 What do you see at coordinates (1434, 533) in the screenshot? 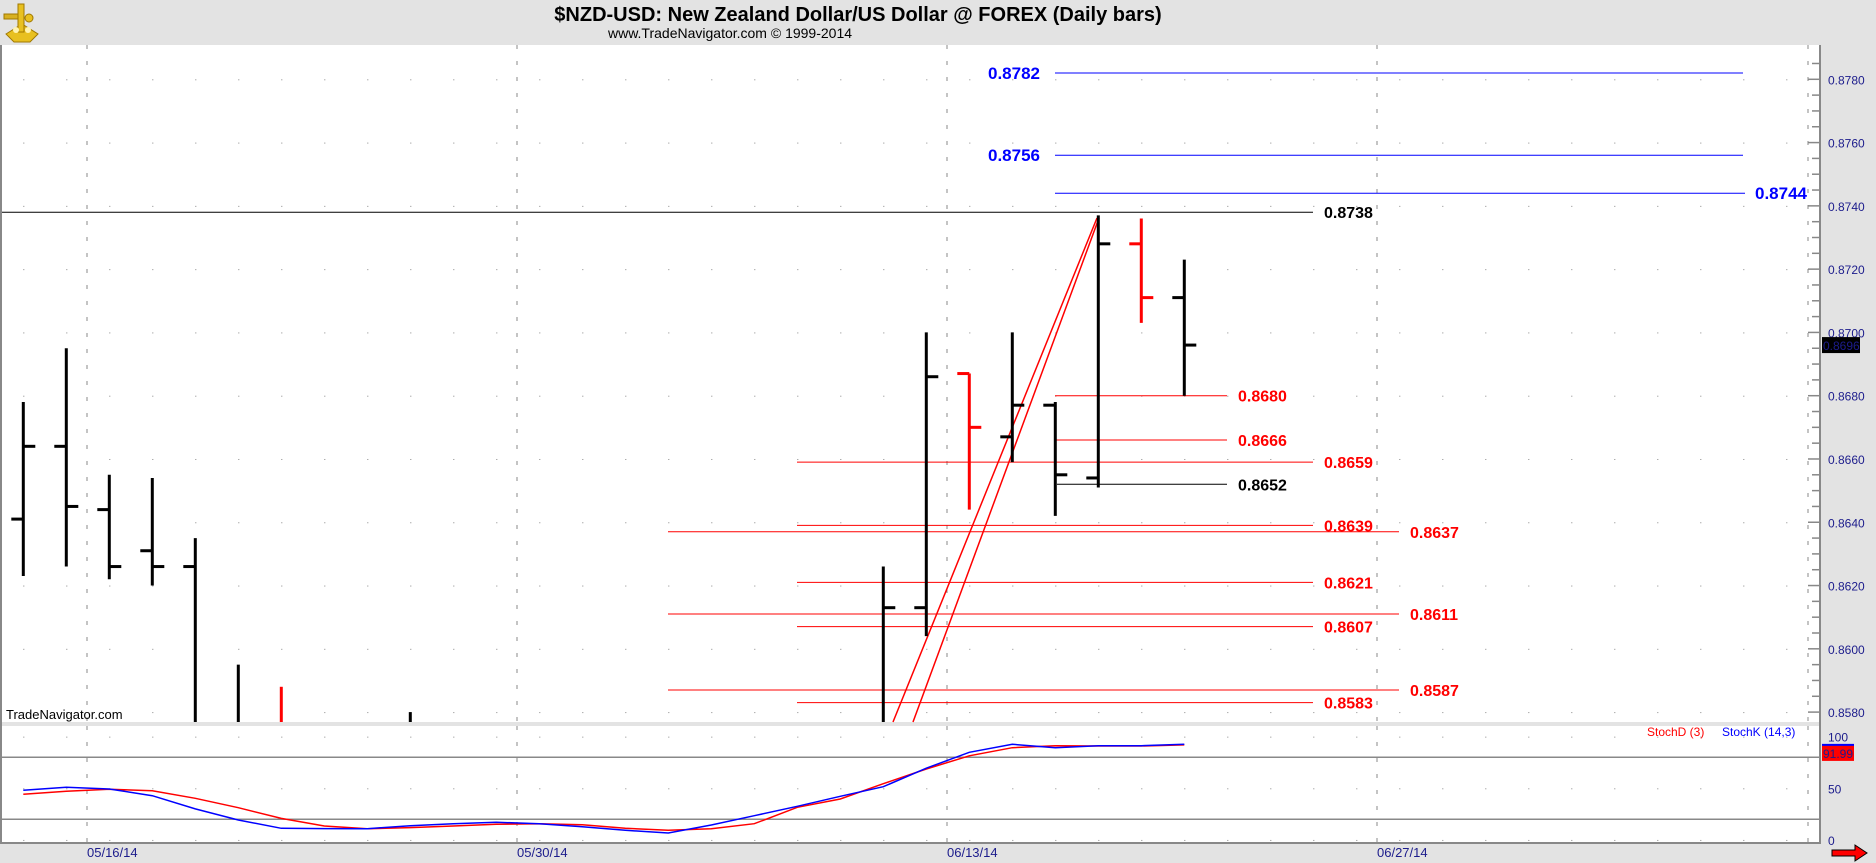
I see `level-label: 0.8637` at bounding box center [1434, 533].